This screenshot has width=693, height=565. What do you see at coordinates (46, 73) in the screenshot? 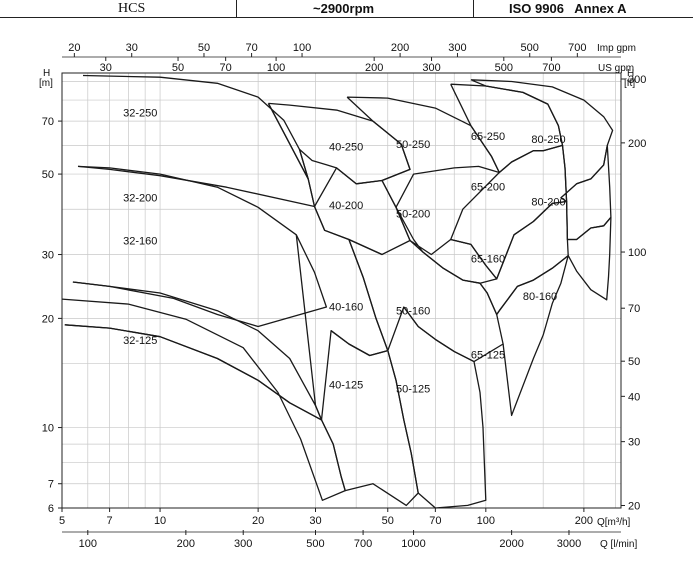
I see `y-axis-label: H` at bounding box center [46, 73].